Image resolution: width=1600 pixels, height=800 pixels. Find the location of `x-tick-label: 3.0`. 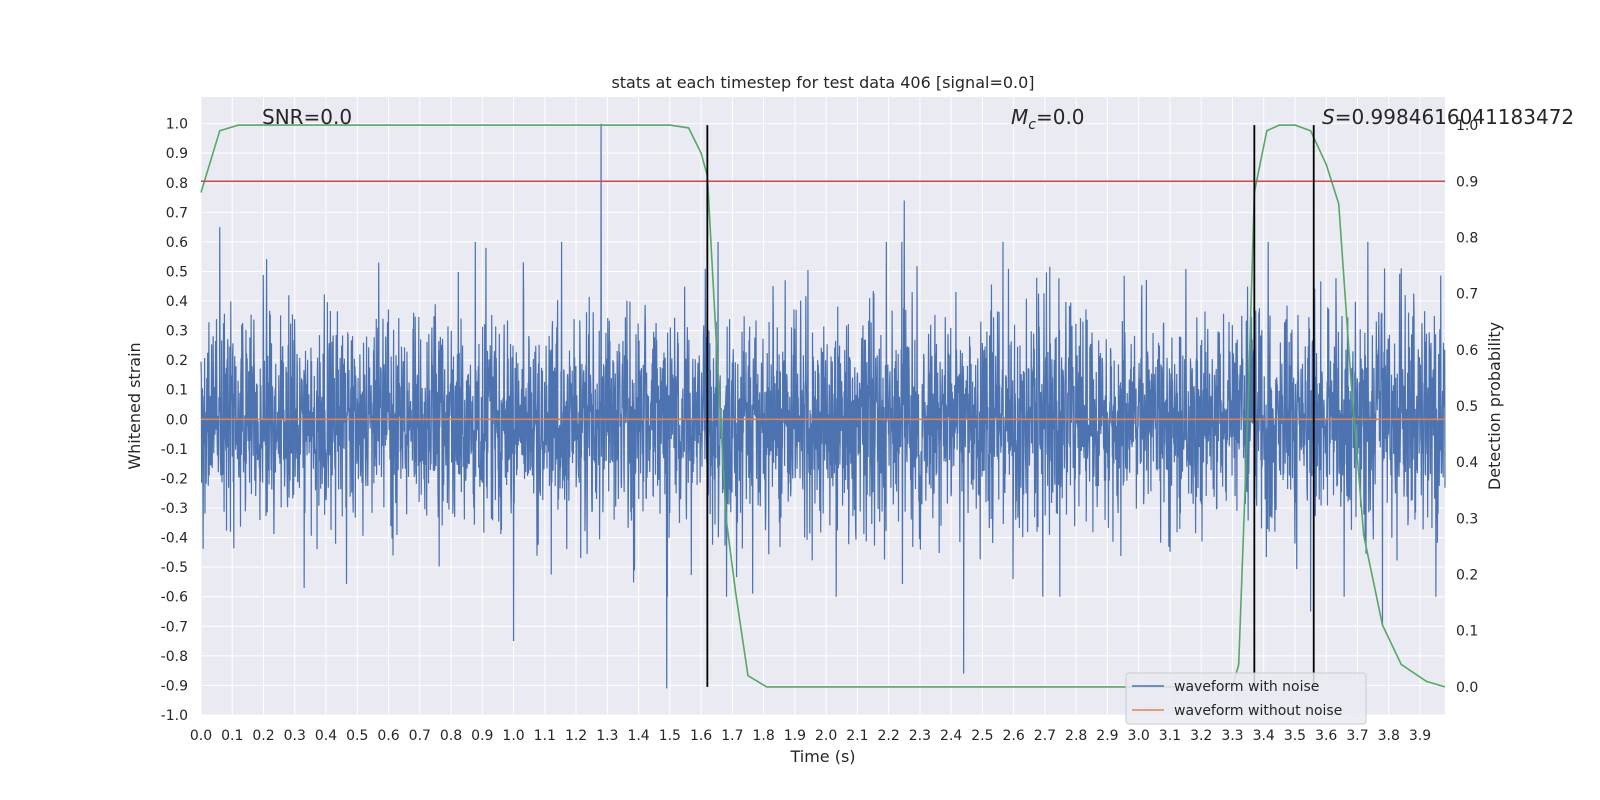

x-tick-label: 3.0 is located at coordinates (1139, 736).